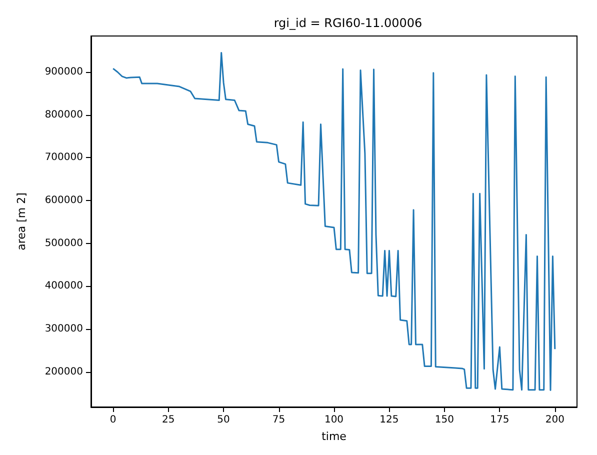  What do you see at coordinates (63, 329) in the screenshot?
I see `y-tick-label: 300000` at bounding box center [63, 329].